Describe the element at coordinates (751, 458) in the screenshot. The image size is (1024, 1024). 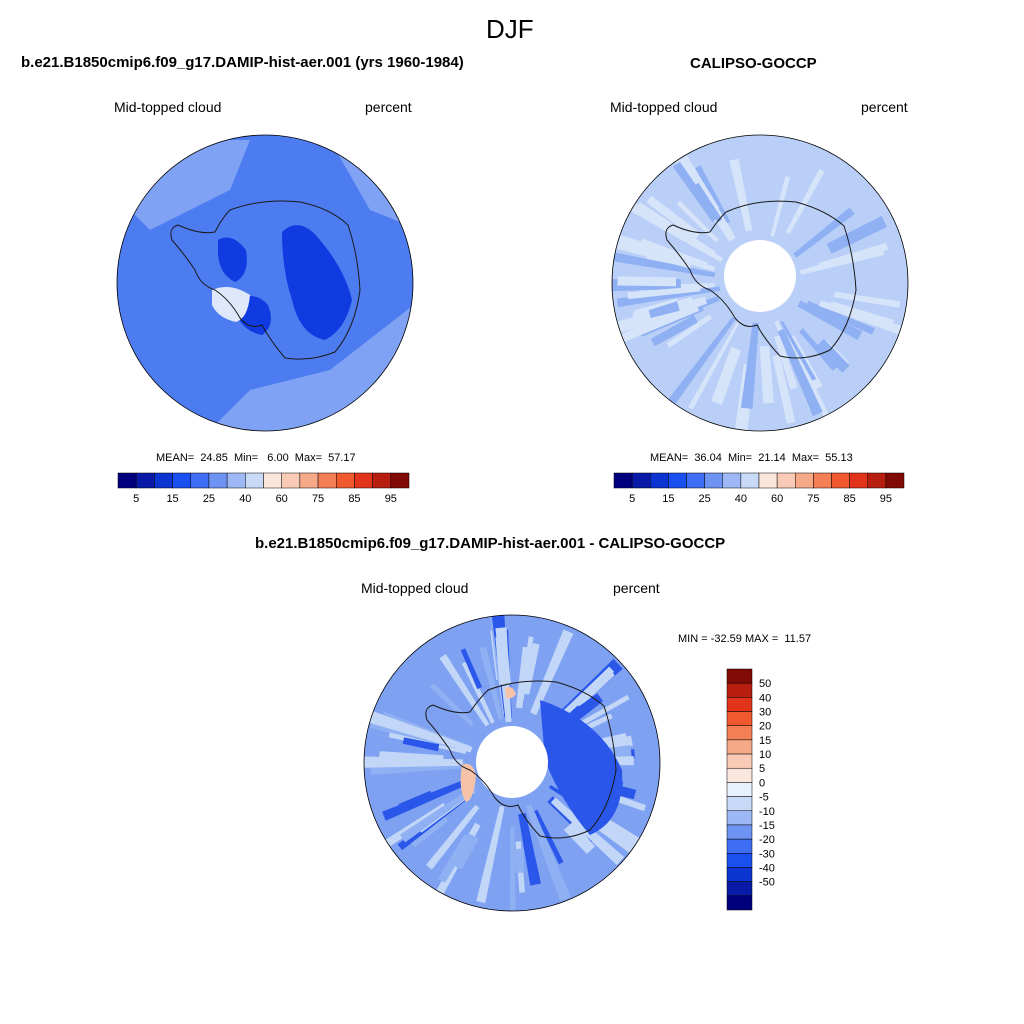
I see `obs-stats: MEAN= 36.04 Min= 21.14 Max= 55.13` at that location.